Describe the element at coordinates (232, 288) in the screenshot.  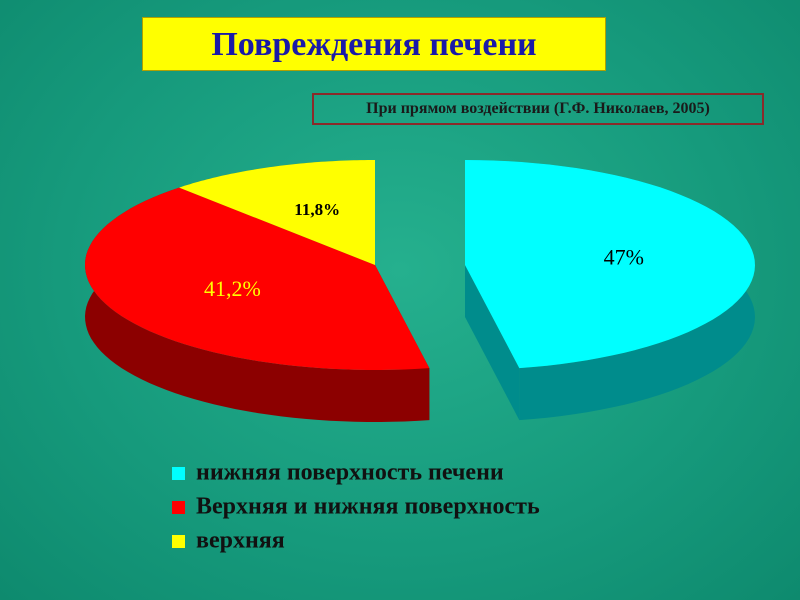
I see `data-label: 41,2%` at that location.